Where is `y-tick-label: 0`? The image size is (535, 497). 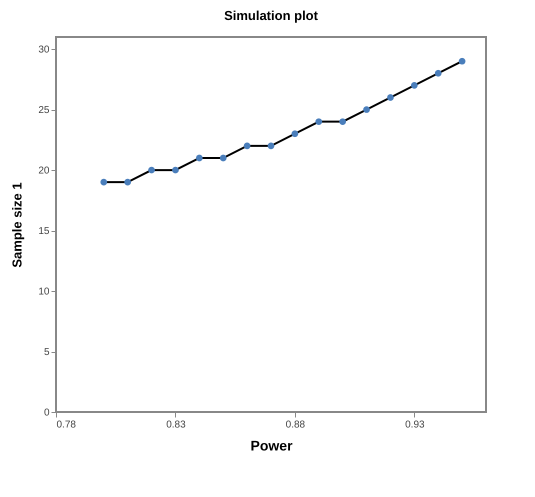 y-tick-label: 0 is located at coordinates (47, 413).